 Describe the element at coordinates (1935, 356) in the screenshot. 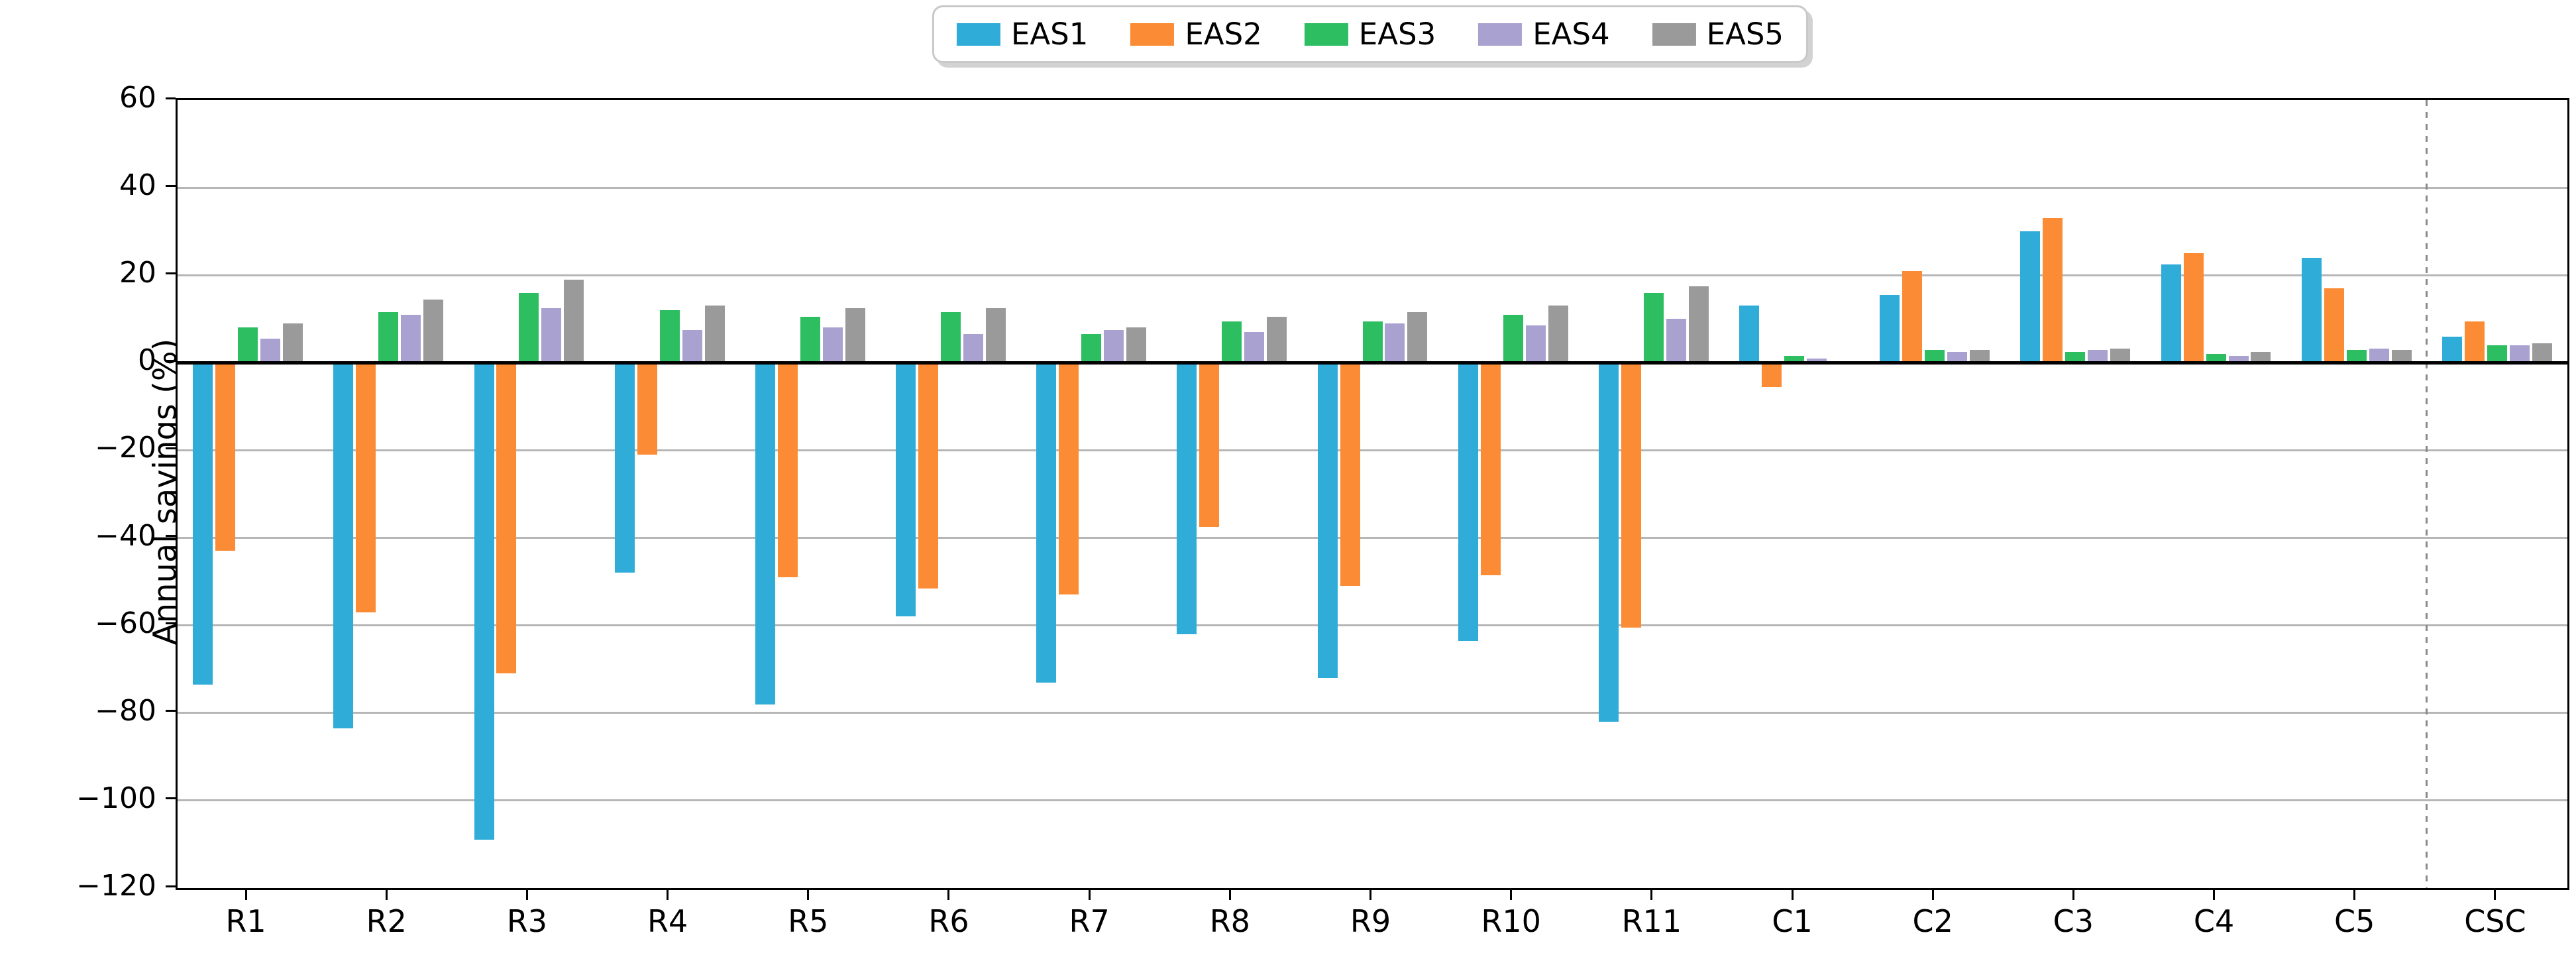

I see `bar-EAS3-C2` at that location.